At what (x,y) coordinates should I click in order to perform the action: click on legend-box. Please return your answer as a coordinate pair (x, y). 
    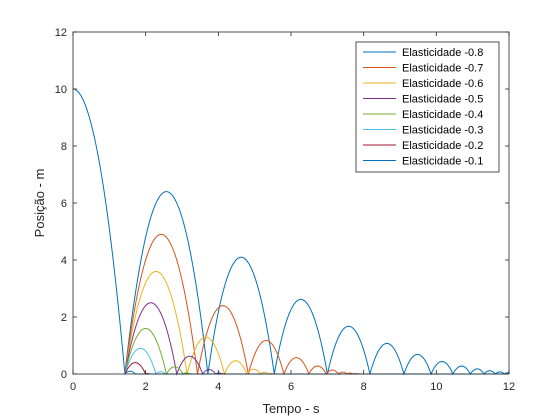
    Looking at the image, I should click on (427, 107).